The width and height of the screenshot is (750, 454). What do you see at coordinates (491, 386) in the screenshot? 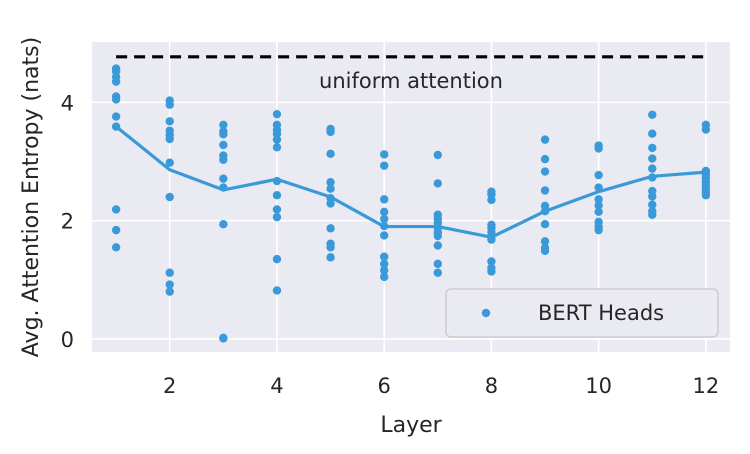
I see `x-tick-label: 8` at bounding box center [491, 386].